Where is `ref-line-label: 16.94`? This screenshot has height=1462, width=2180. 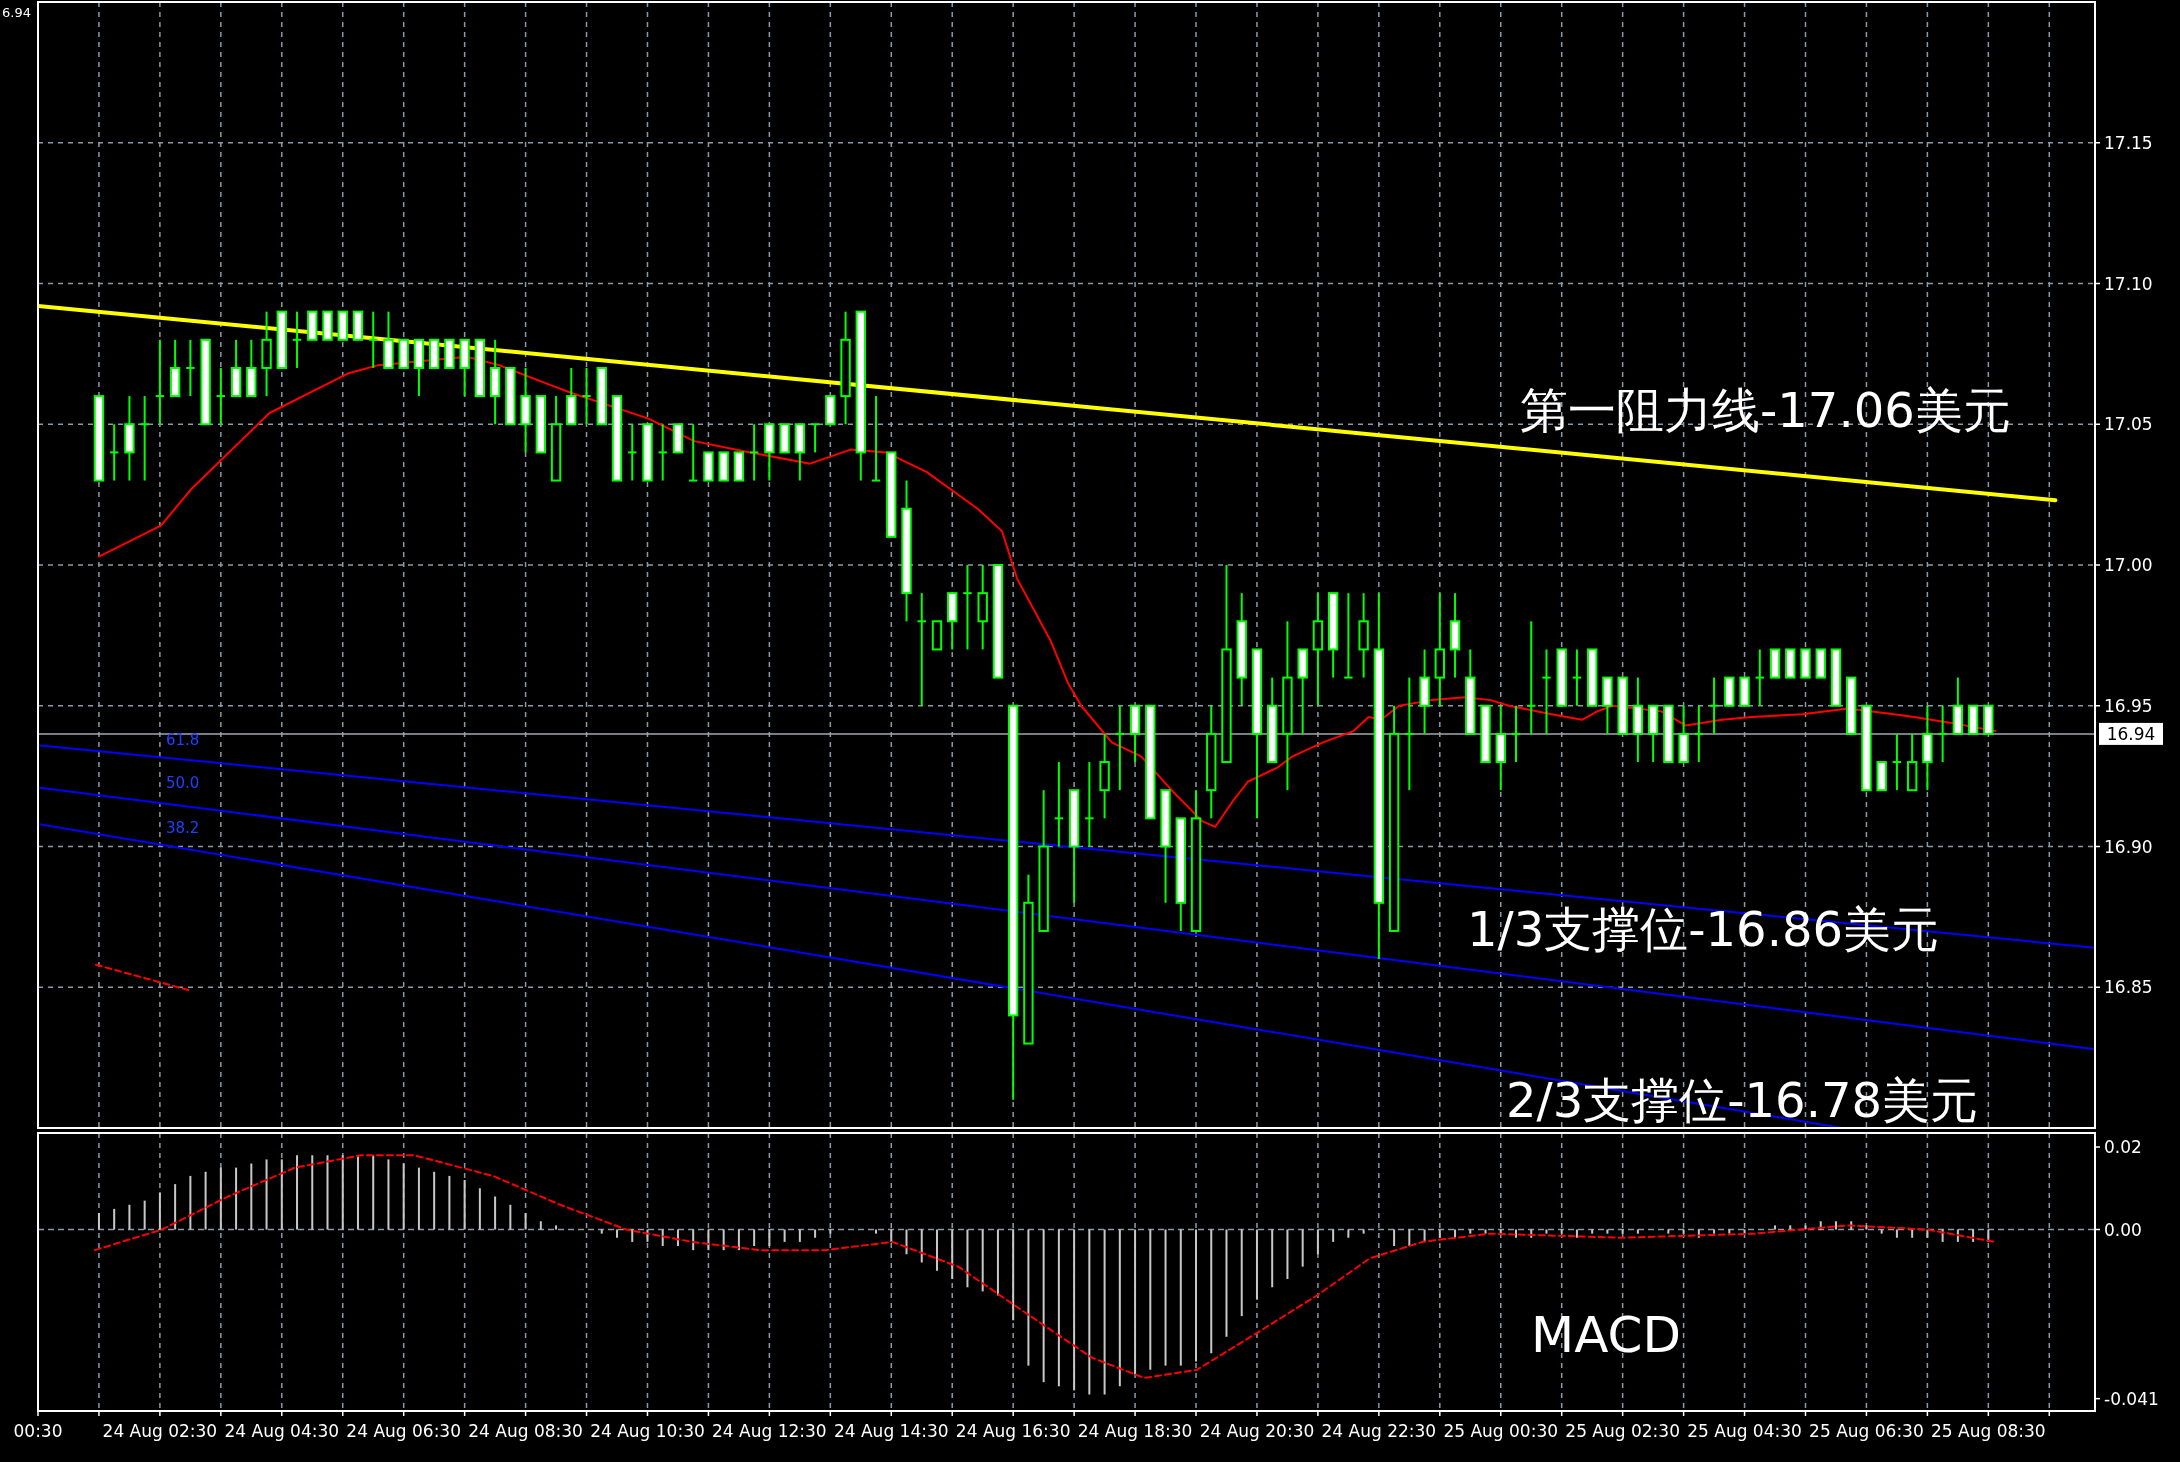 ref-line-label: 16.94 is located at coordinates (2131, 733).